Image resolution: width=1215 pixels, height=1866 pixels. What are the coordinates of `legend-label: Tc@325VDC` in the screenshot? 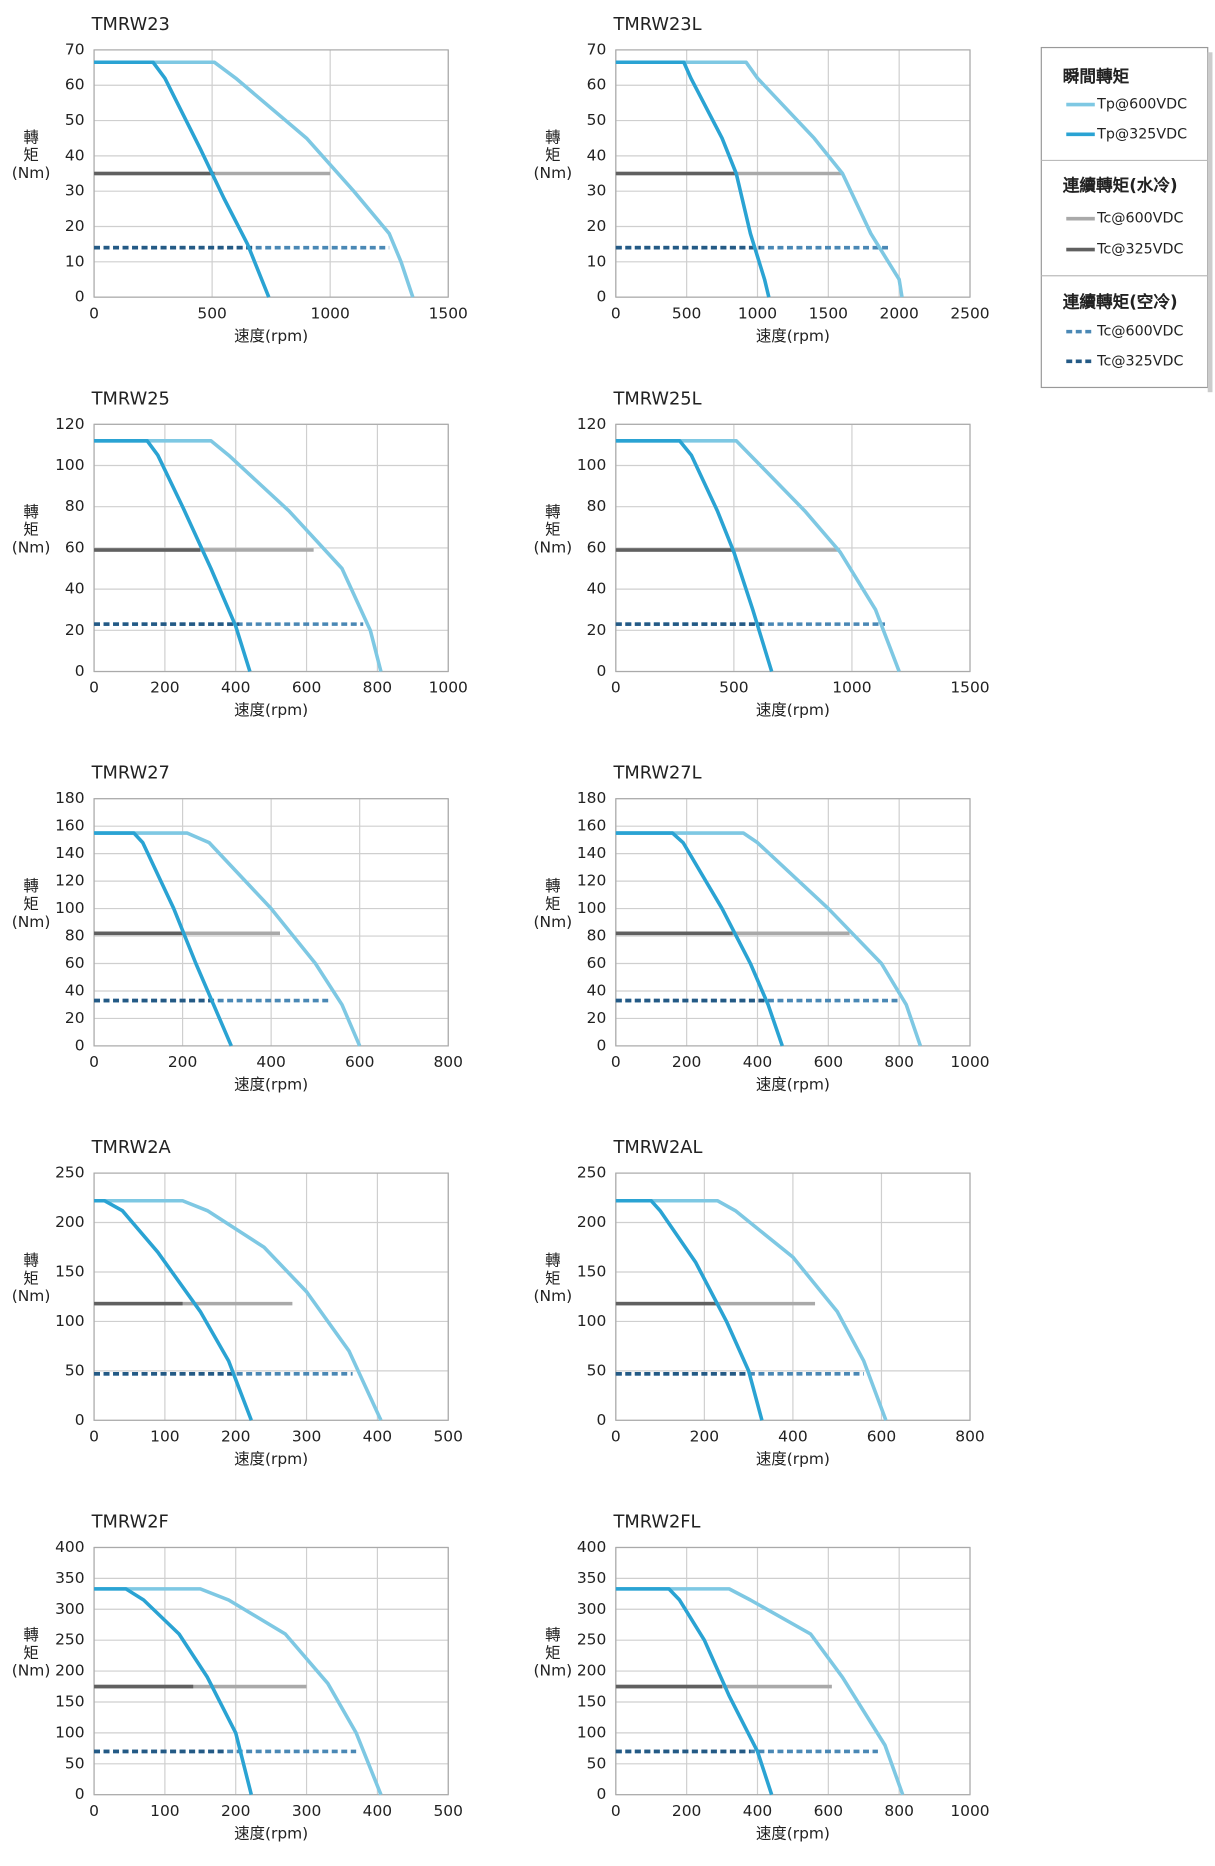 It's located at (1139, 250).